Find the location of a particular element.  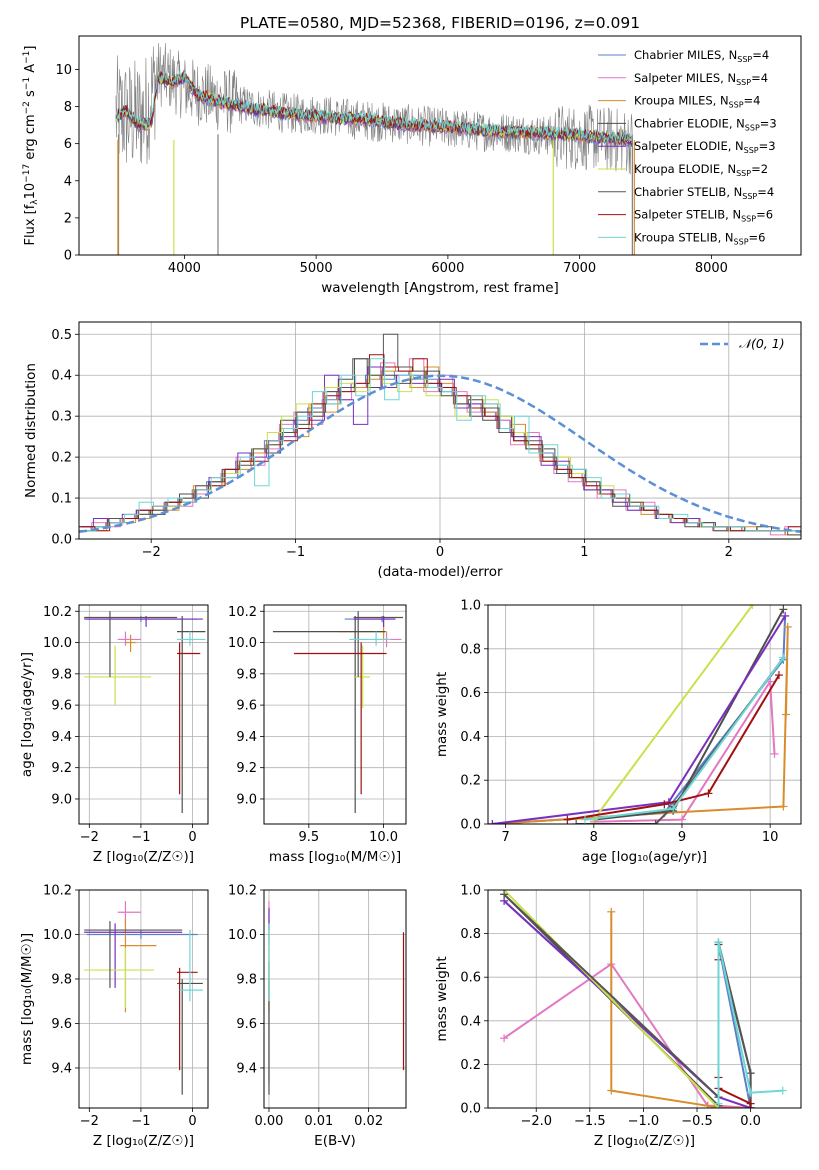

x-tick-label: 0.00 is located at coordinates (269, 1121).